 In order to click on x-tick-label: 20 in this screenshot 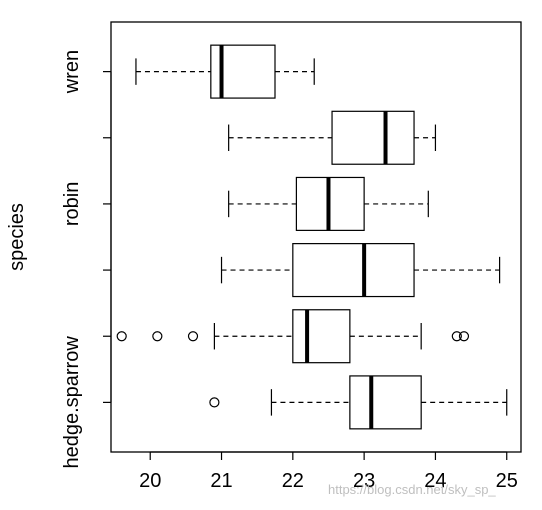, I will do `click(150, 481)`.